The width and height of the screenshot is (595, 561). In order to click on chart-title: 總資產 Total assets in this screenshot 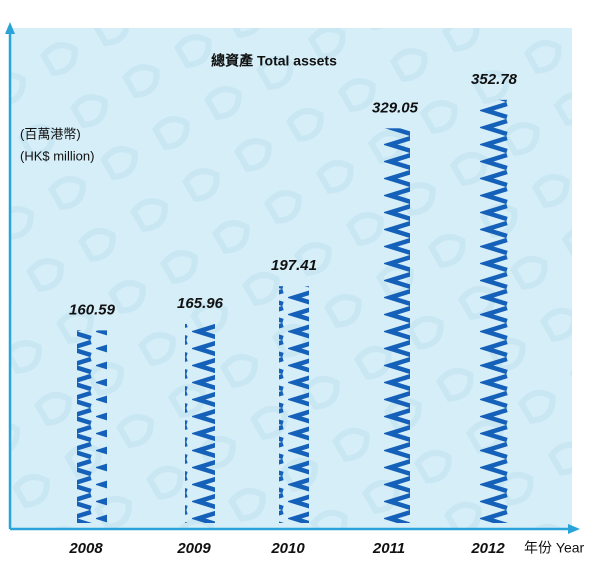, I will do `click(274, 61)`.